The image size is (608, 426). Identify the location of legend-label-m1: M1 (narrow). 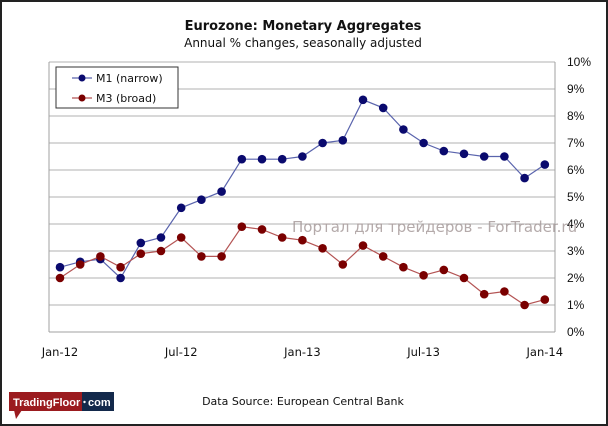
(129, 78).